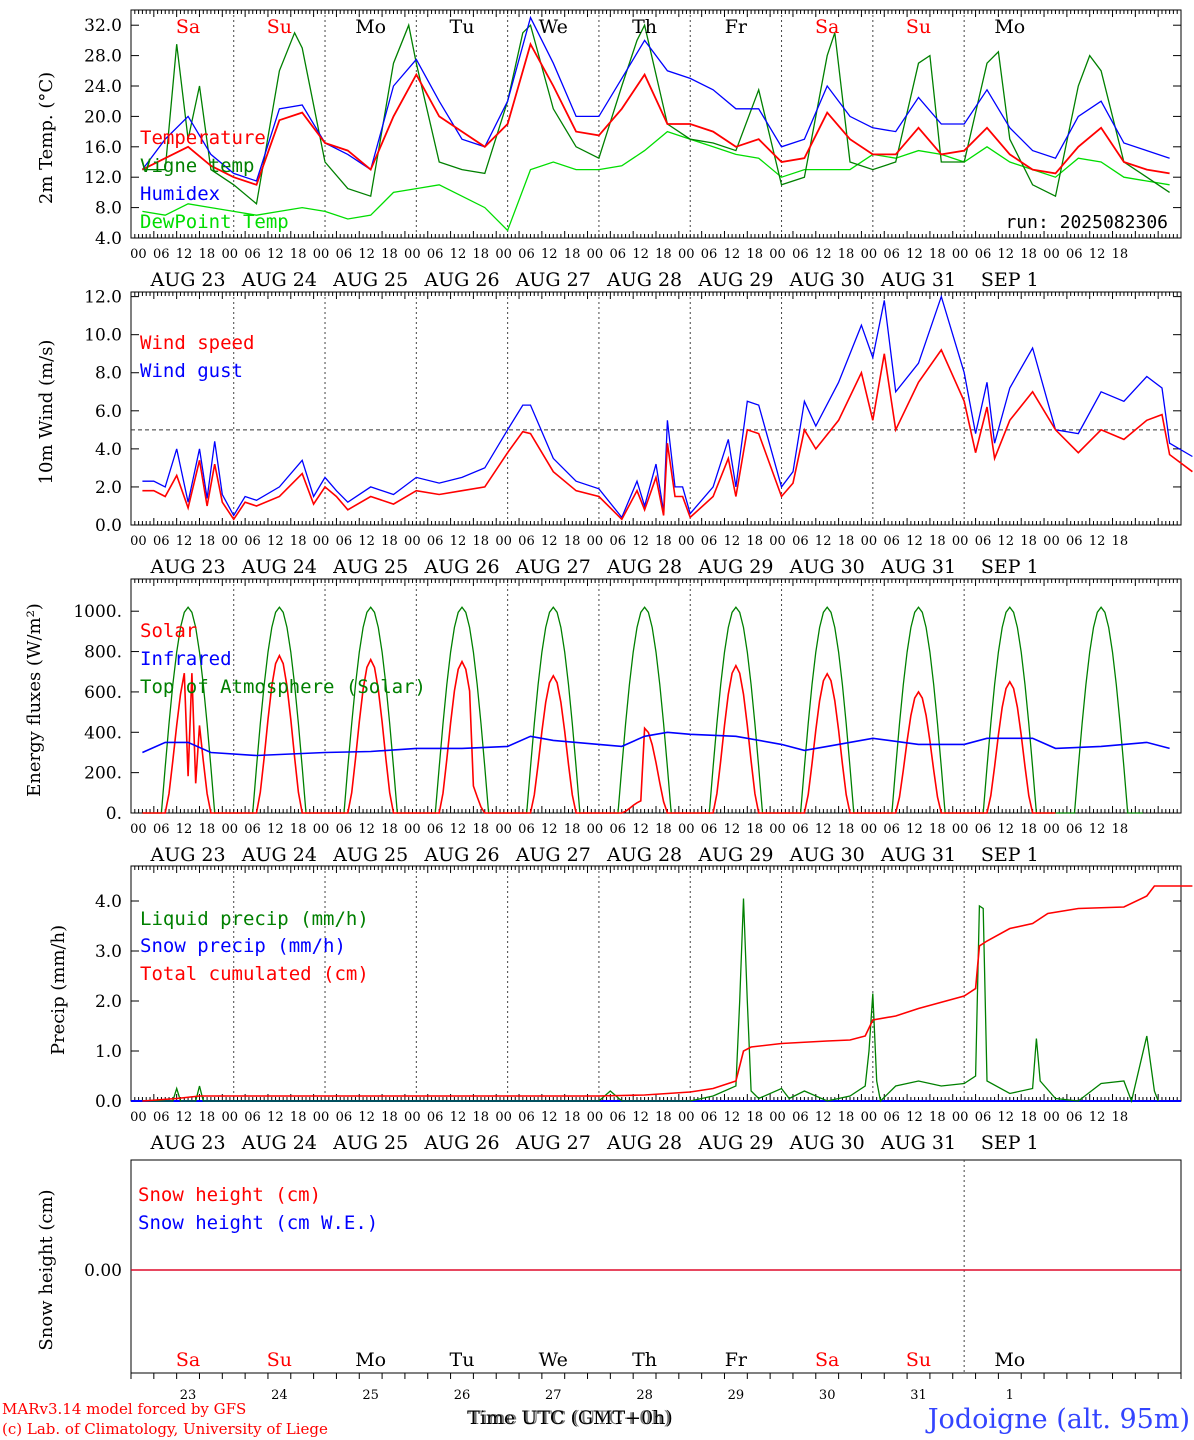  Describe the element at coordinates (656, 744) in the screenshot. I see `infrared-line` at that location.